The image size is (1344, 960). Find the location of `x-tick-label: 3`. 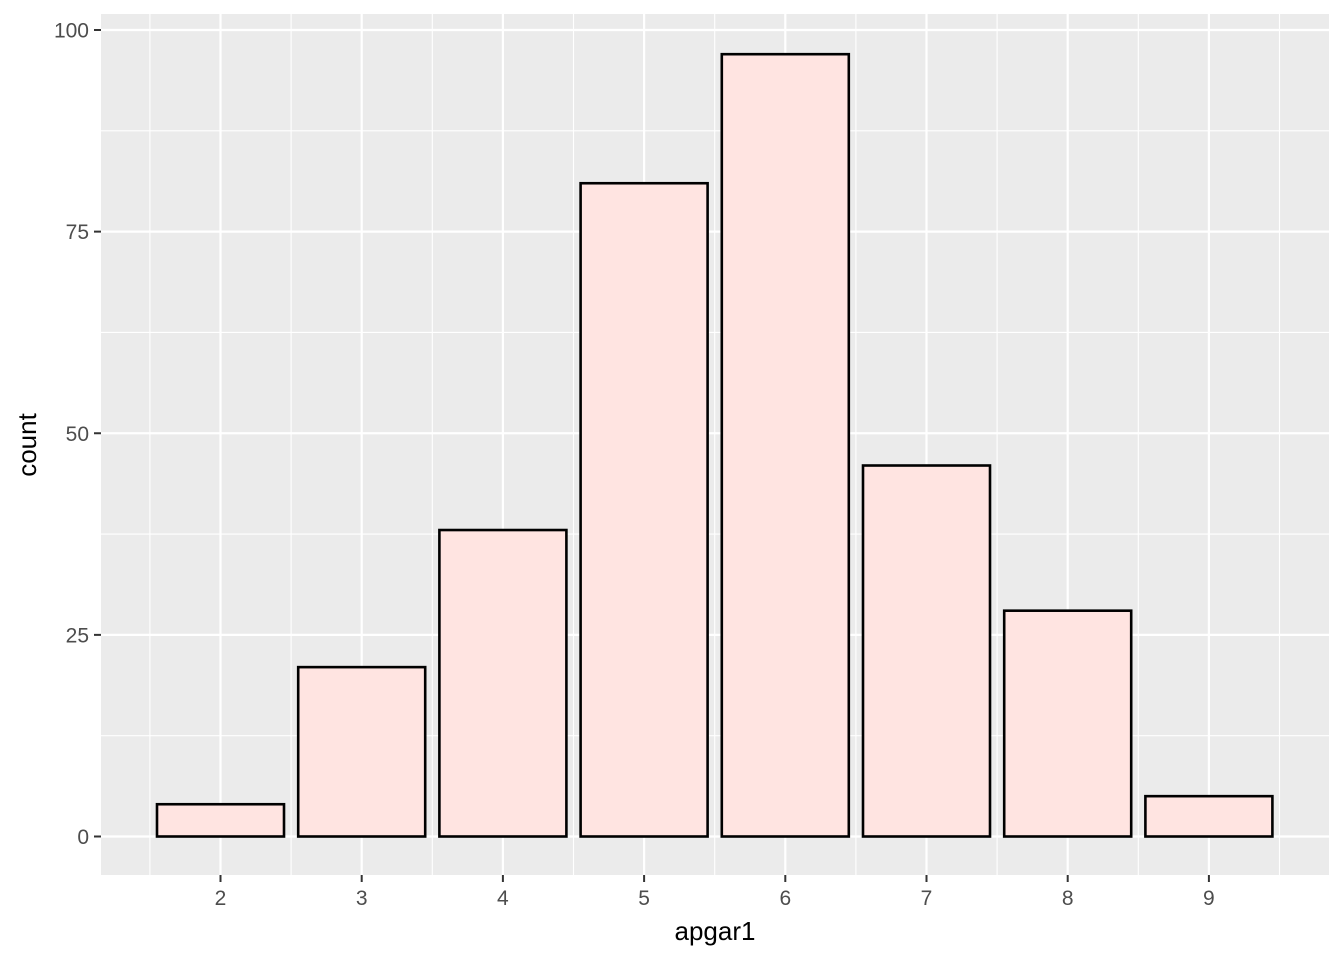

x-tick-label: 3 is located at coordinates (362, 898).